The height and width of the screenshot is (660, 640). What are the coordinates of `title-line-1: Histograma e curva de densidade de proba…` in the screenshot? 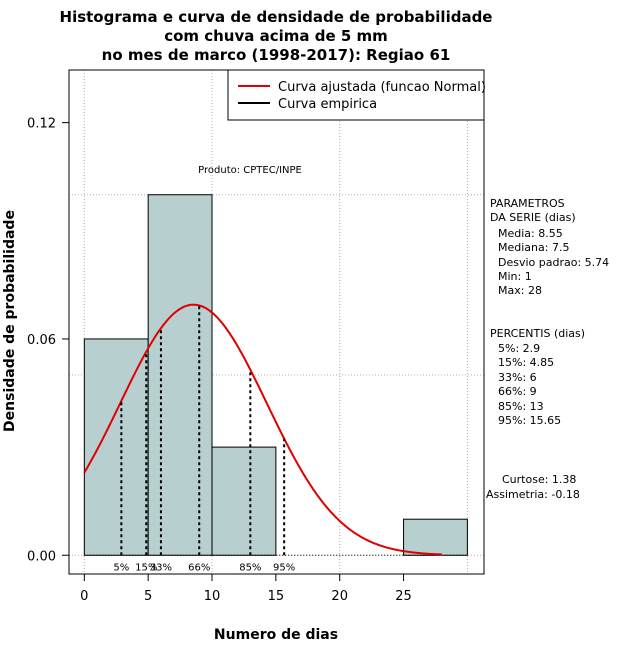 It's located at (276, 17).